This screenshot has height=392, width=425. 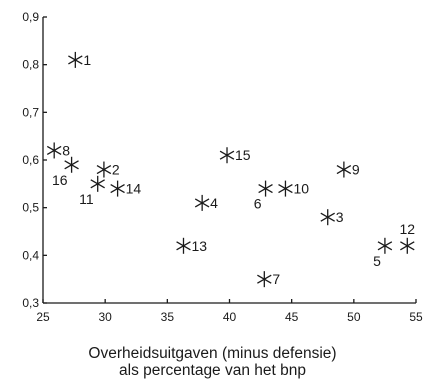 What do you see at coordinates (30, 303) in the screenshot?
I see `y-tick-label: 0,3` at bounding box center [30, 303].